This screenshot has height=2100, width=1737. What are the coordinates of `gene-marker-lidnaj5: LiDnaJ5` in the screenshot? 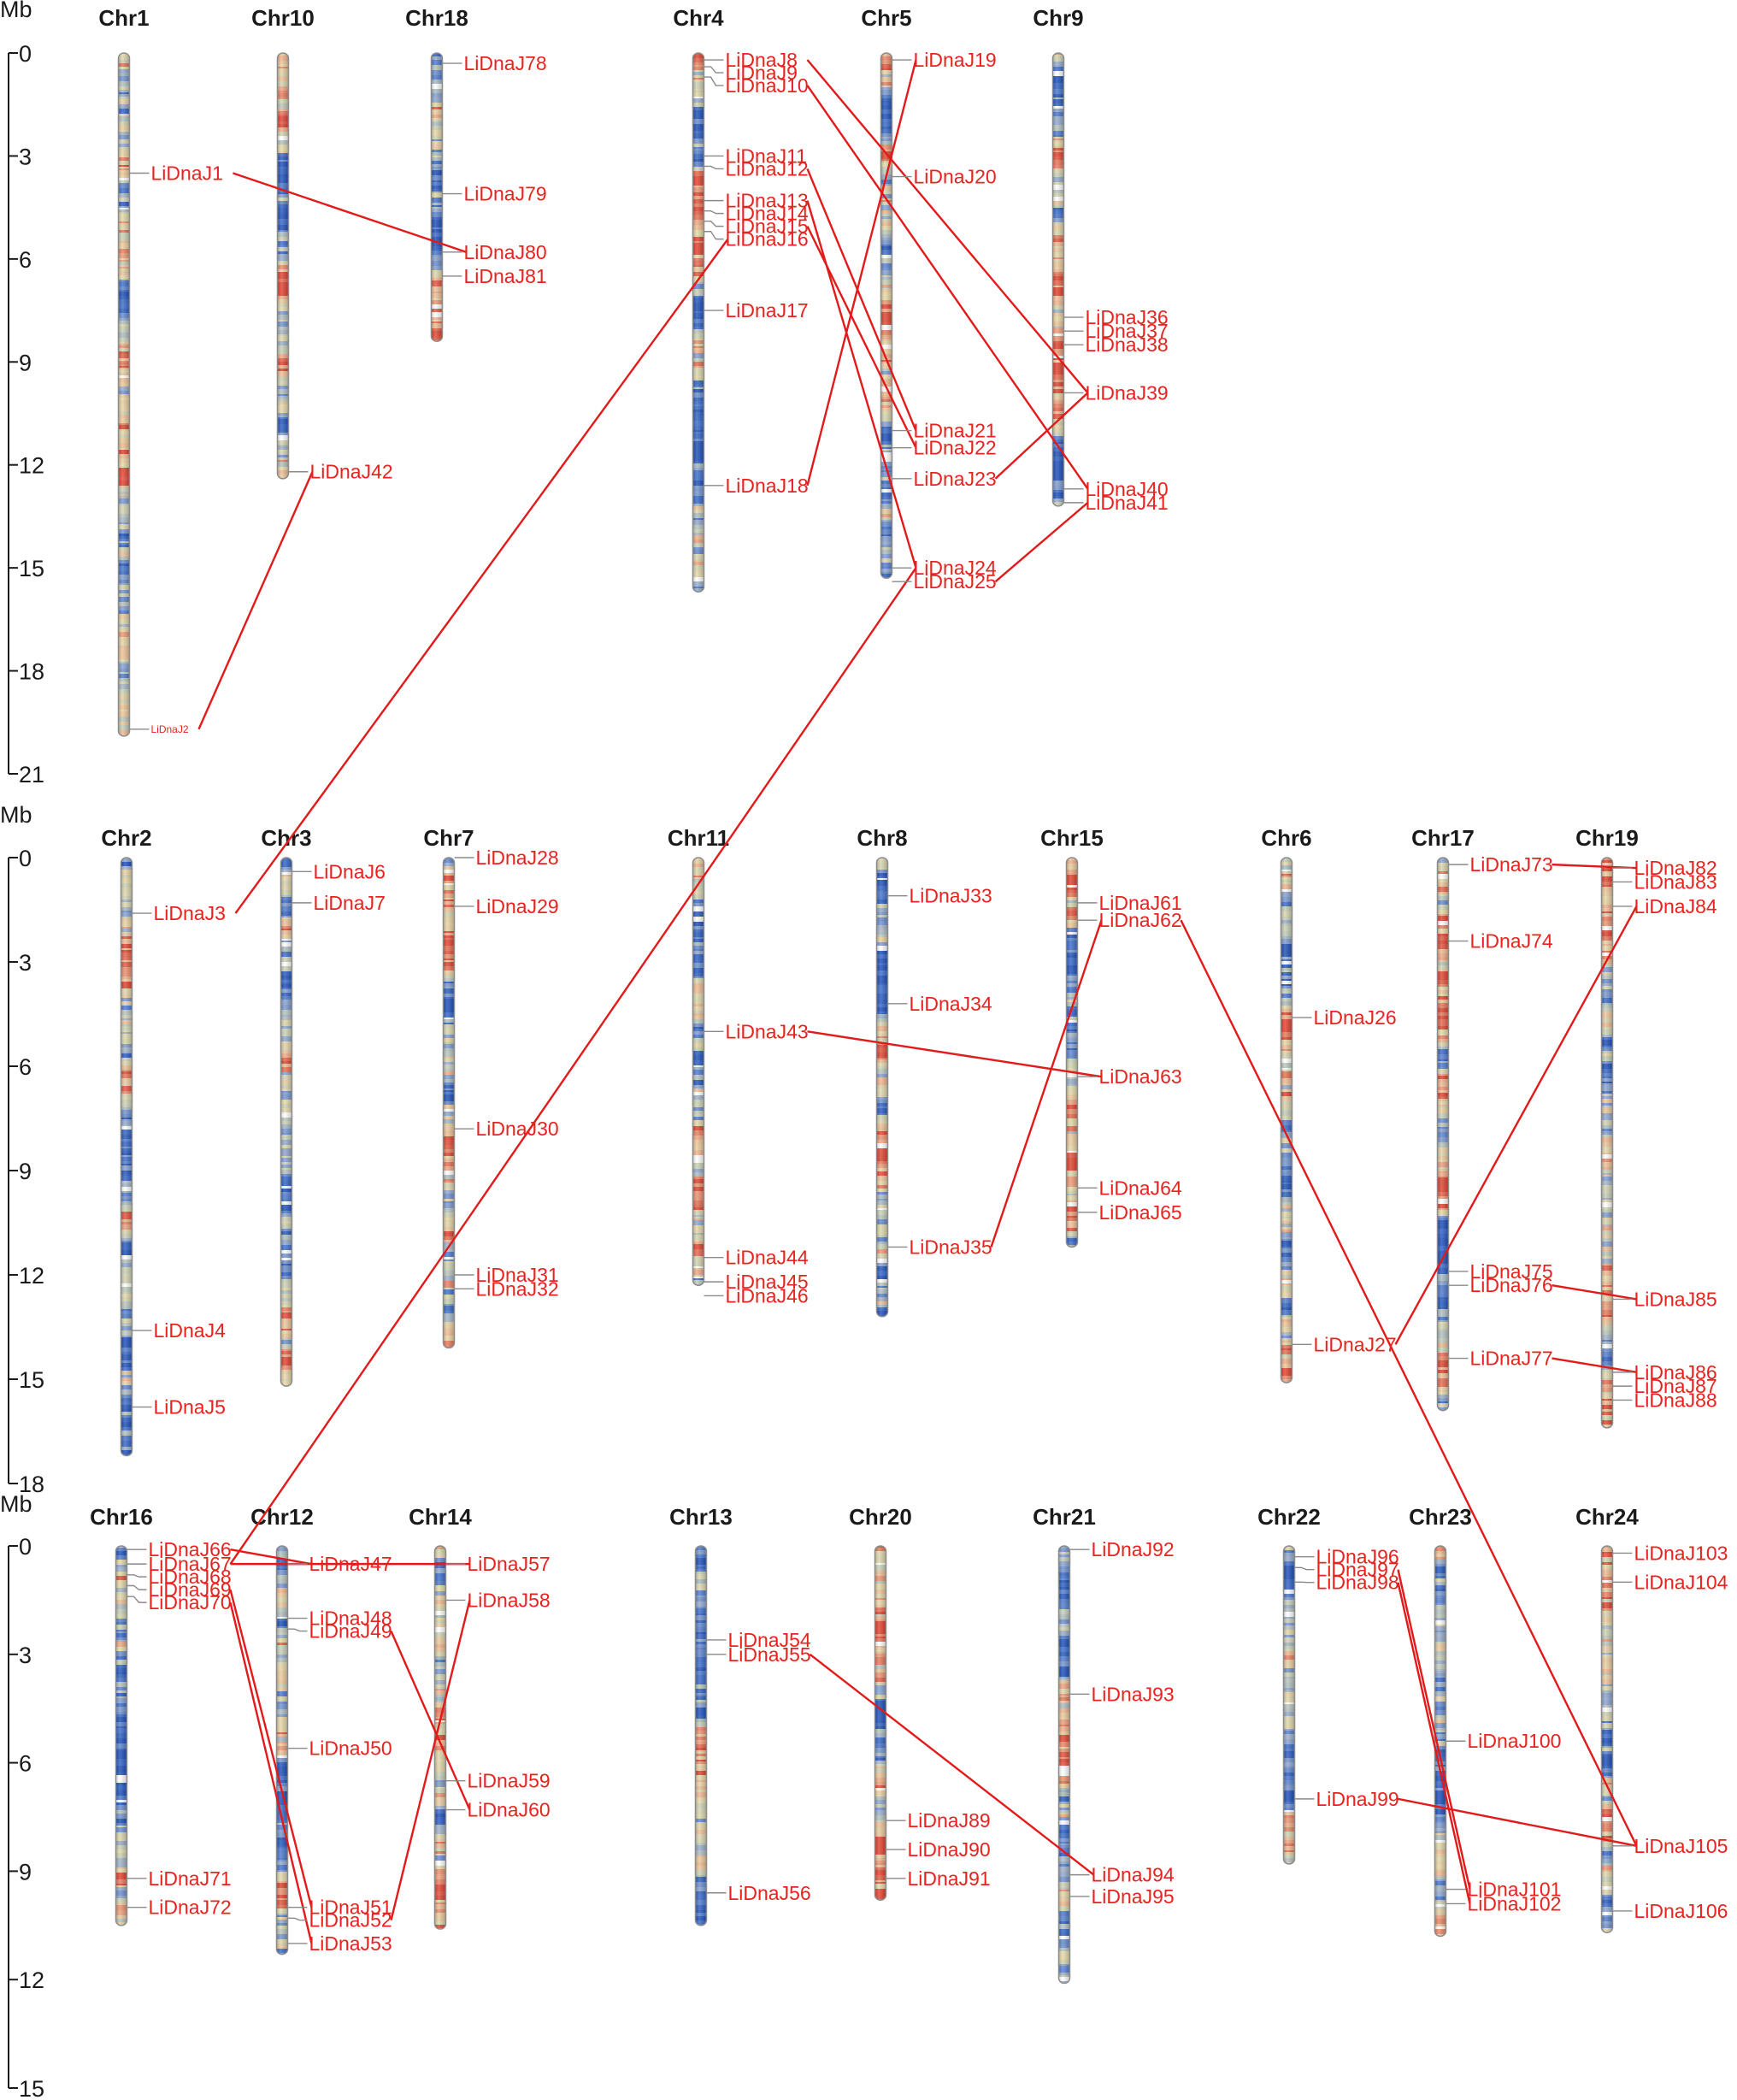 It's located at (179, 1408).